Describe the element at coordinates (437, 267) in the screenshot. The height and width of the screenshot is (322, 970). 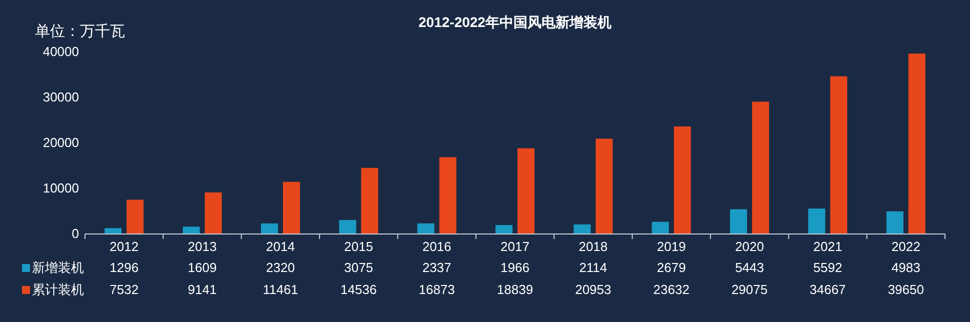
I see `data-label: 2337` at that location.